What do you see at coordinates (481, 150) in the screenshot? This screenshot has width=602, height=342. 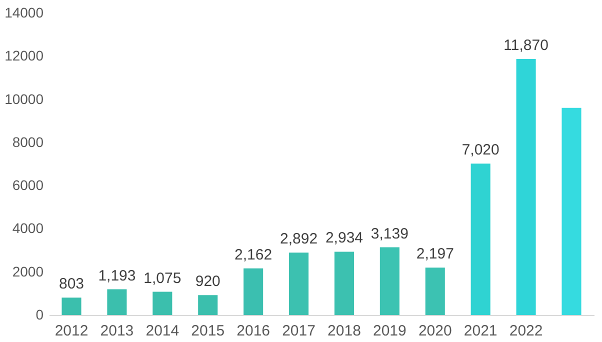 I see `data-label: 7,020` at bounding box center [481, 150].